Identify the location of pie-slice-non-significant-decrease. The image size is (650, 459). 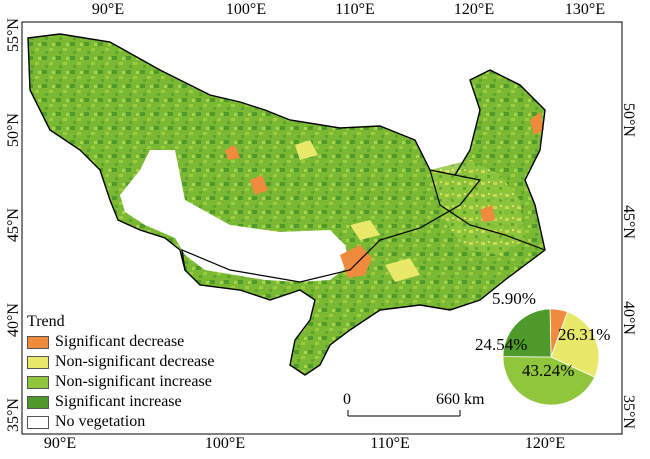
(575, 344).